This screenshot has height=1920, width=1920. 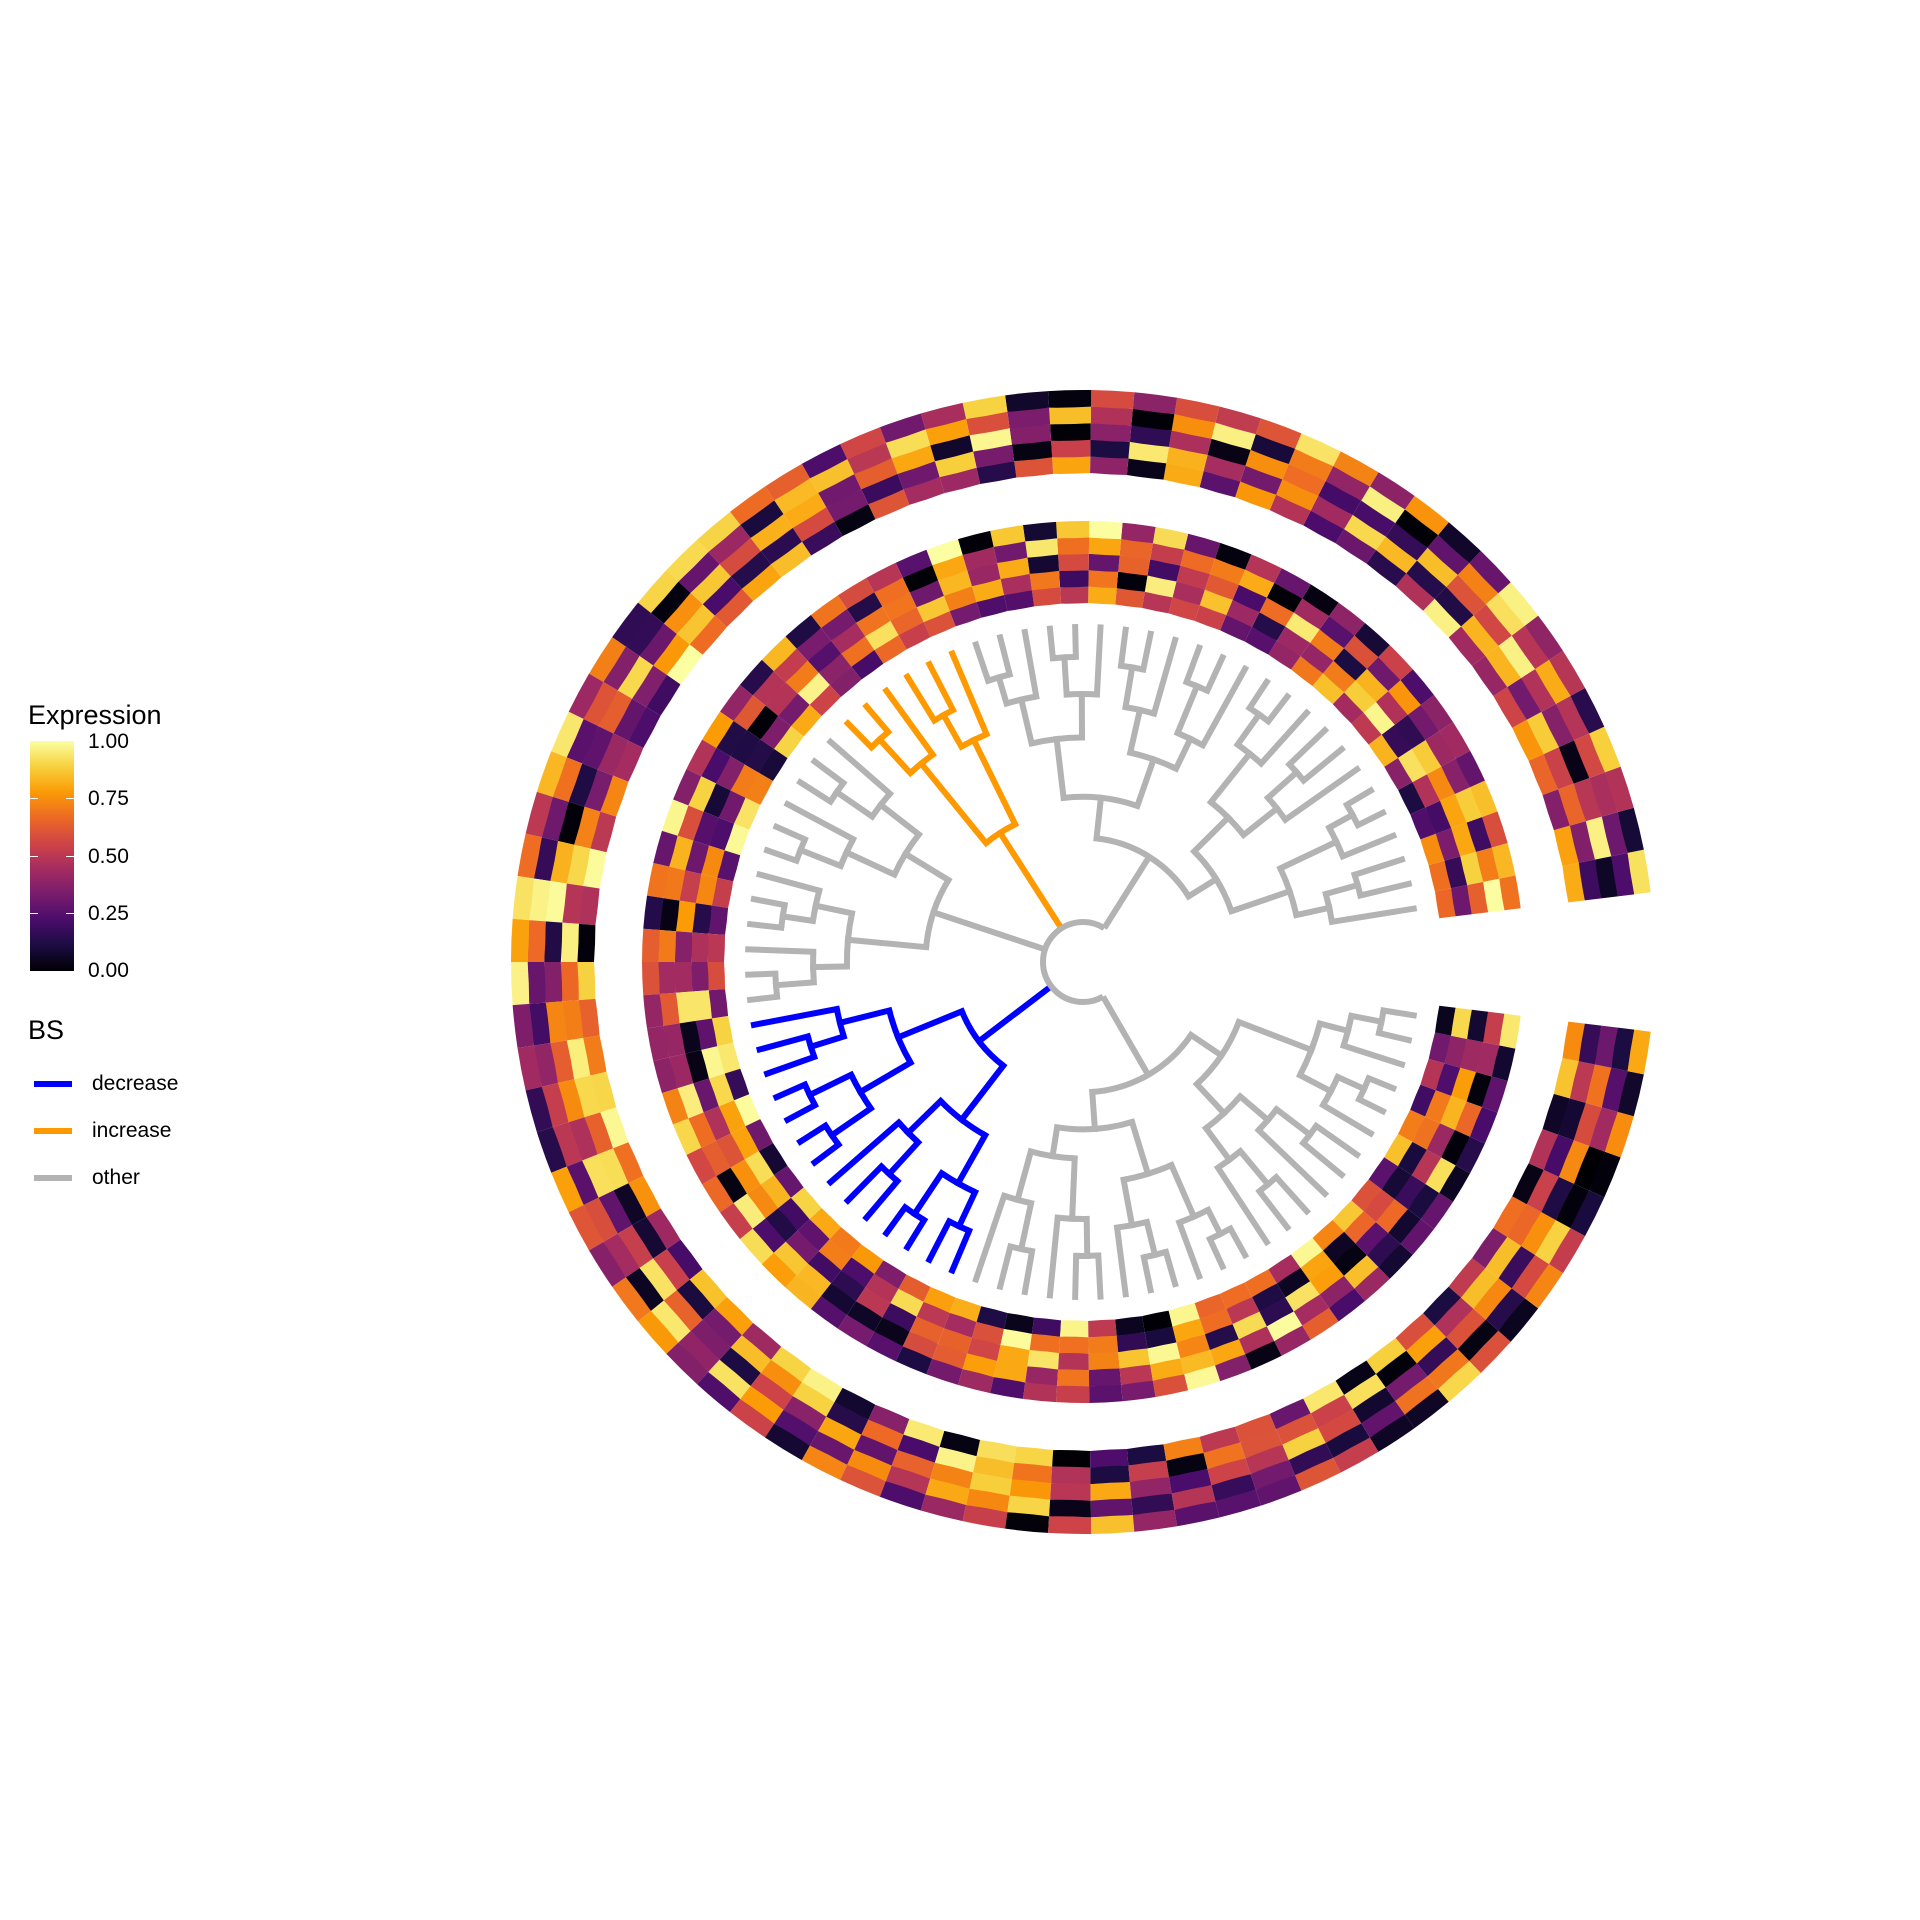 I want to click on legend-key, so click(x=53, y=1130).